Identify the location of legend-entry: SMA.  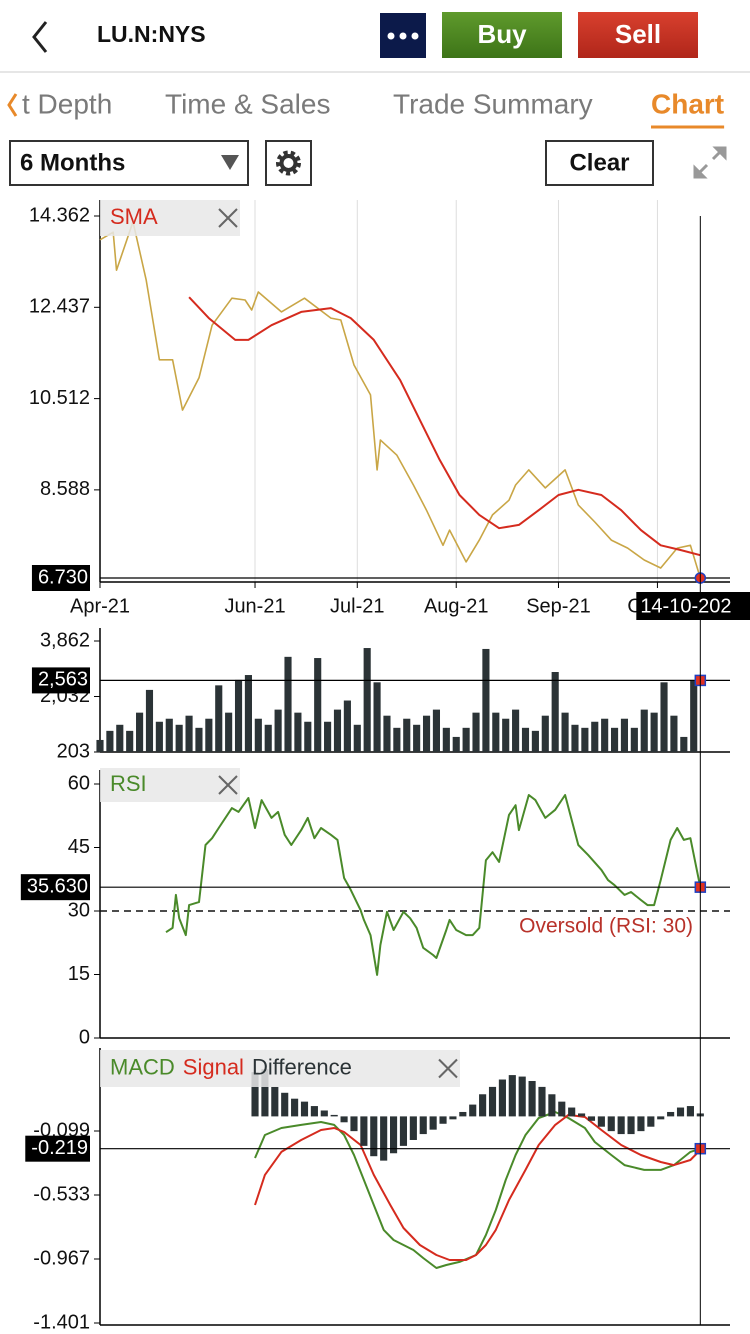
(134, 216).